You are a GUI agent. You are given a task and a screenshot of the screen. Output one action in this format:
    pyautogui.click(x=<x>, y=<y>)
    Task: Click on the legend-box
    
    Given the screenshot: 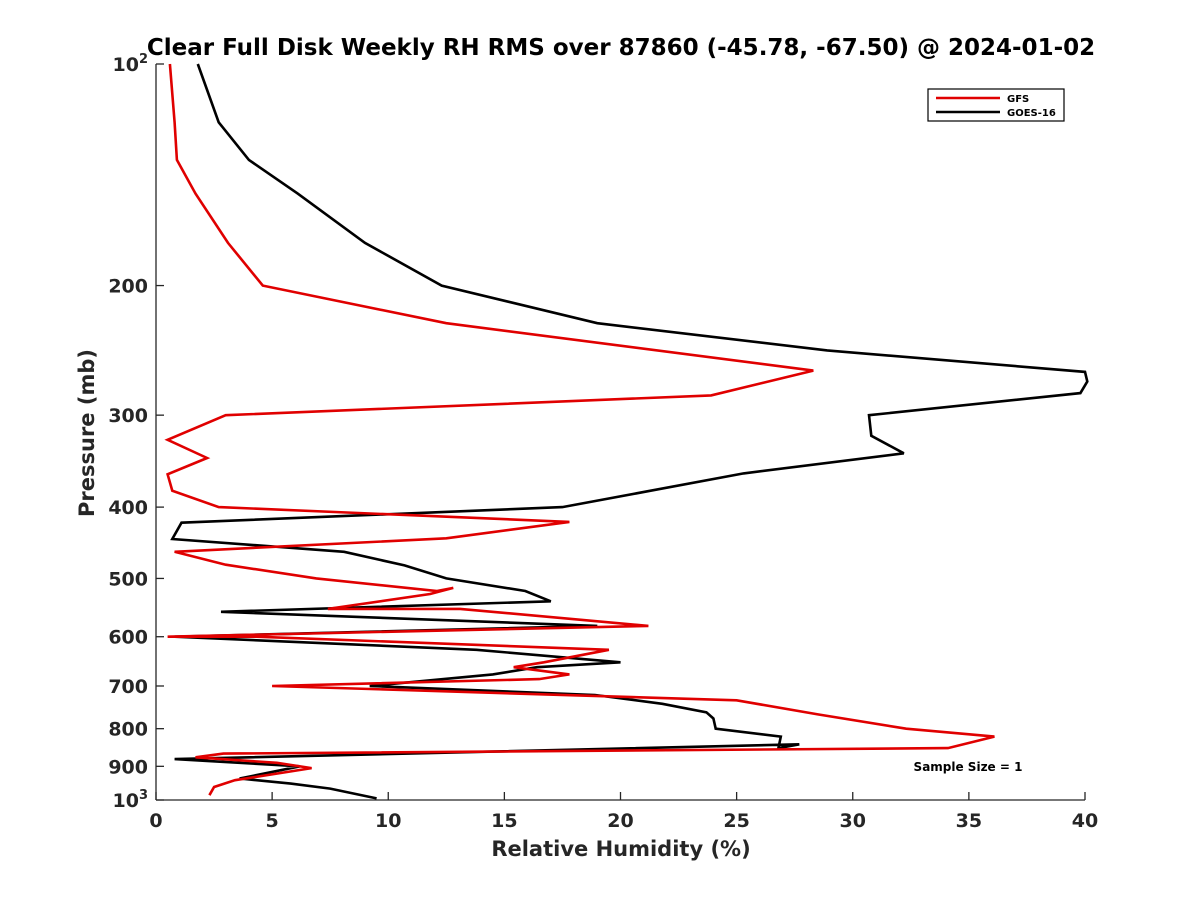 What is the action you would take?
    pyautogui.click(x=996, y=105)
    